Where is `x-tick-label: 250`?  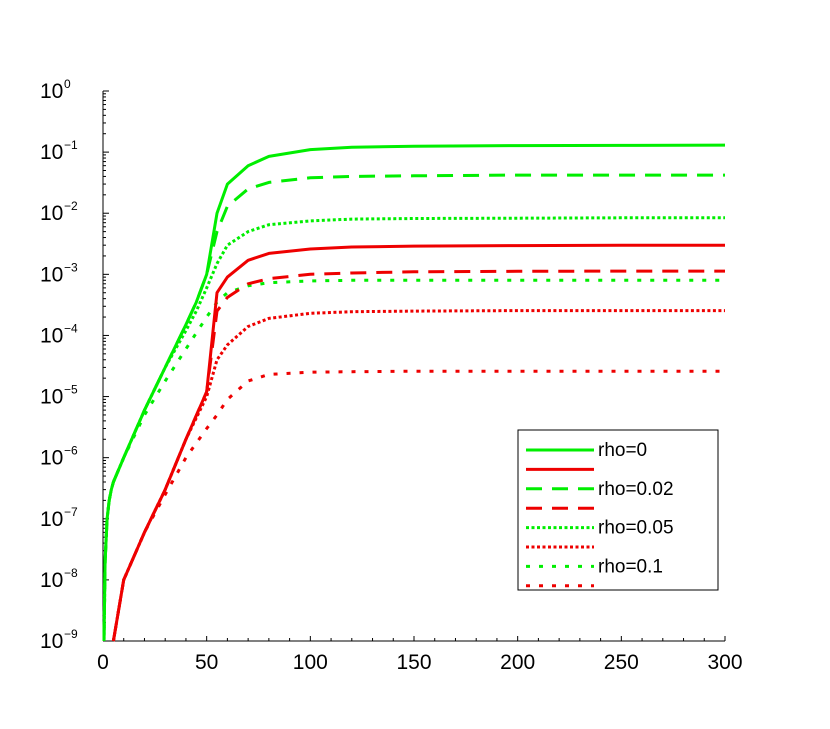
x-tick-label: 250 is located at coordinates (621, 662).